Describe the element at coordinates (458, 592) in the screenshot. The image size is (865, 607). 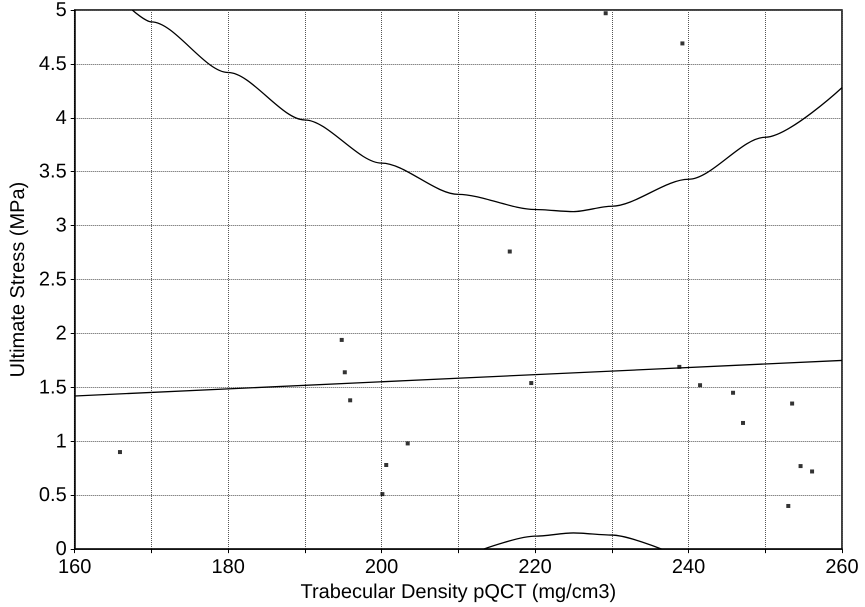
I see `x-axis-title: Trabecular Density pQCT (mg/cm3)` at that location.